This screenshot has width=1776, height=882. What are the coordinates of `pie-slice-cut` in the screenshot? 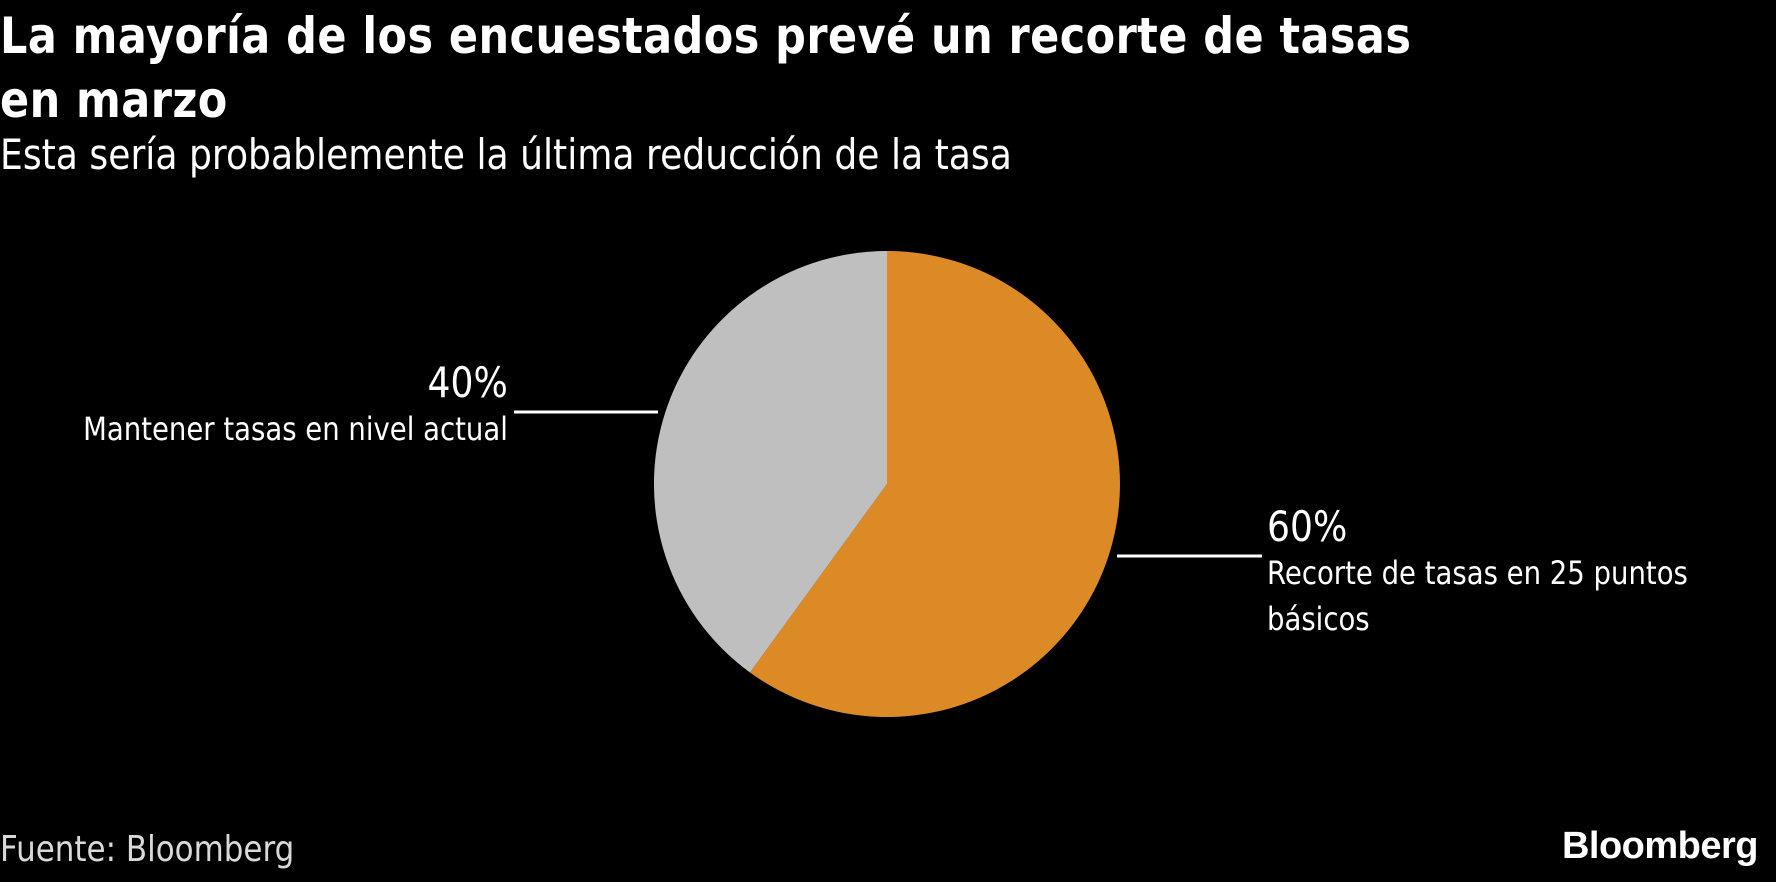 It's located at (935, 484).